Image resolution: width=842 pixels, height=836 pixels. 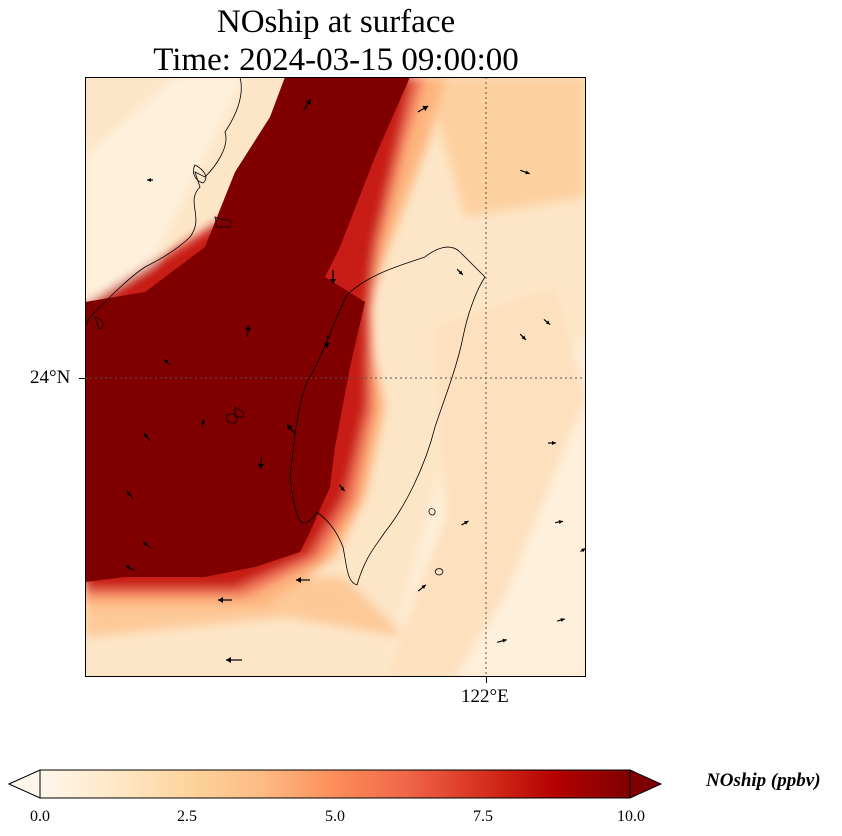 I want to click on coastline-taiwan, so click(x=387, y=416).